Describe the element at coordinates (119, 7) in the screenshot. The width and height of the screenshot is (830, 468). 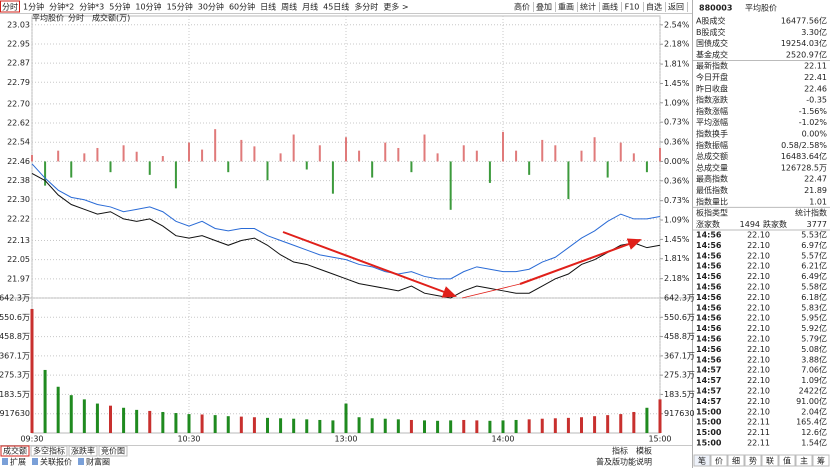
I see `toolbar-tab: 5分钟` at that location.